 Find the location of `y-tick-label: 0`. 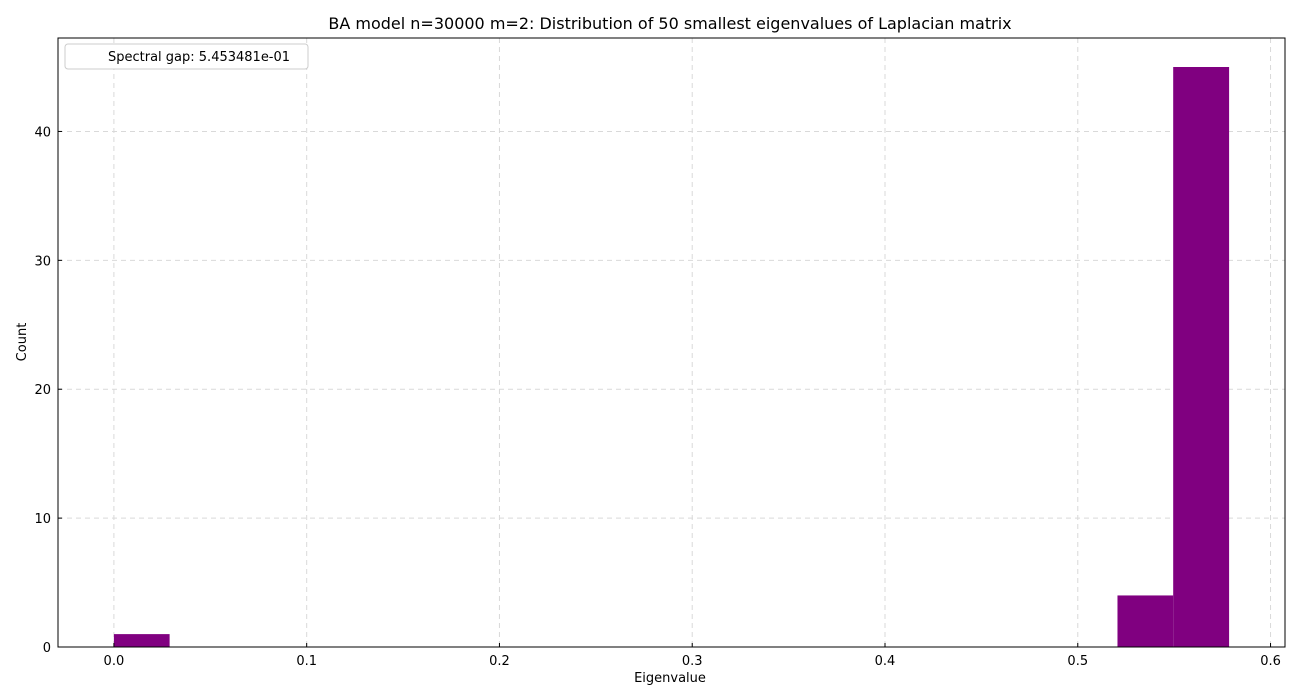

y-tick-label: 0 is located at coordinates (47, 648).